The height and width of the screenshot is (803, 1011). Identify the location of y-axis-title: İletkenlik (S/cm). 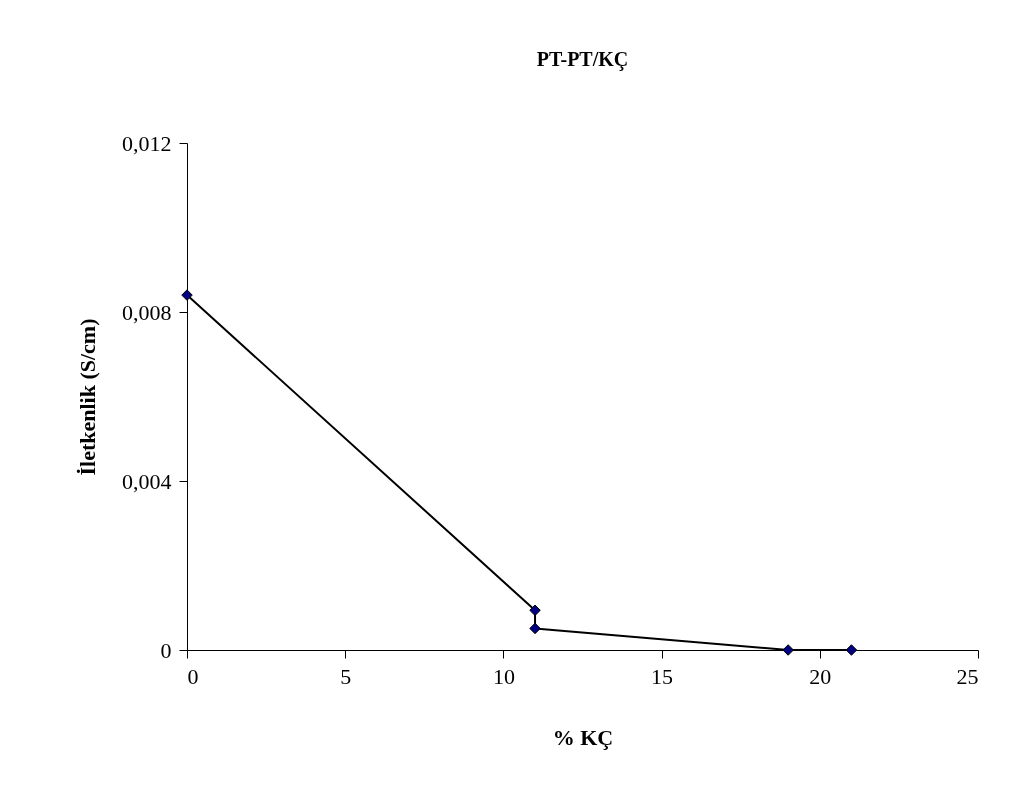
(87, 397).